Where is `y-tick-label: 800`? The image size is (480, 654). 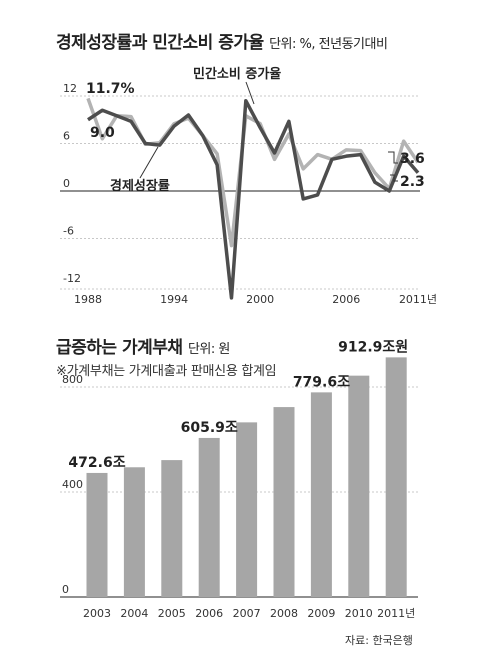 y-tick-label: 800 is located at coordinates (72, 379).